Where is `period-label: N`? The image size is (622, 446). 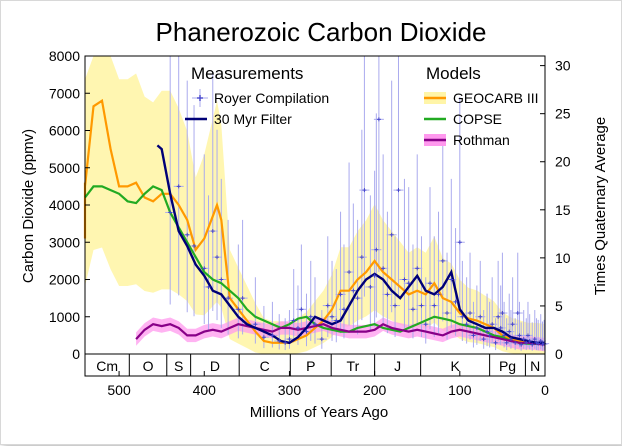 period-label: N is located at coordinates (535, 366).